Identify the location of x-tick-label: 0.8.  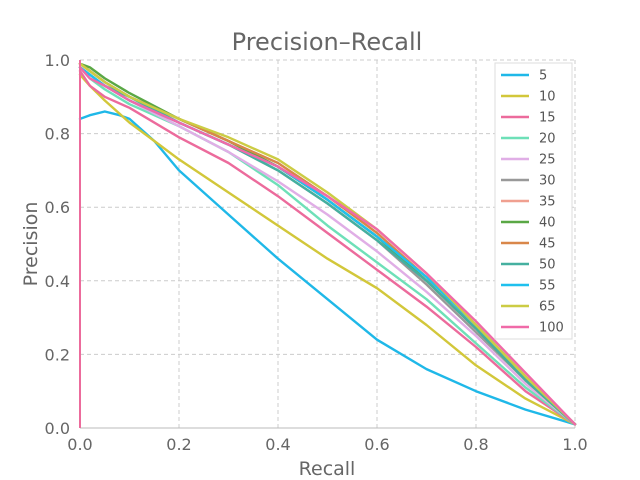
(475, 444).